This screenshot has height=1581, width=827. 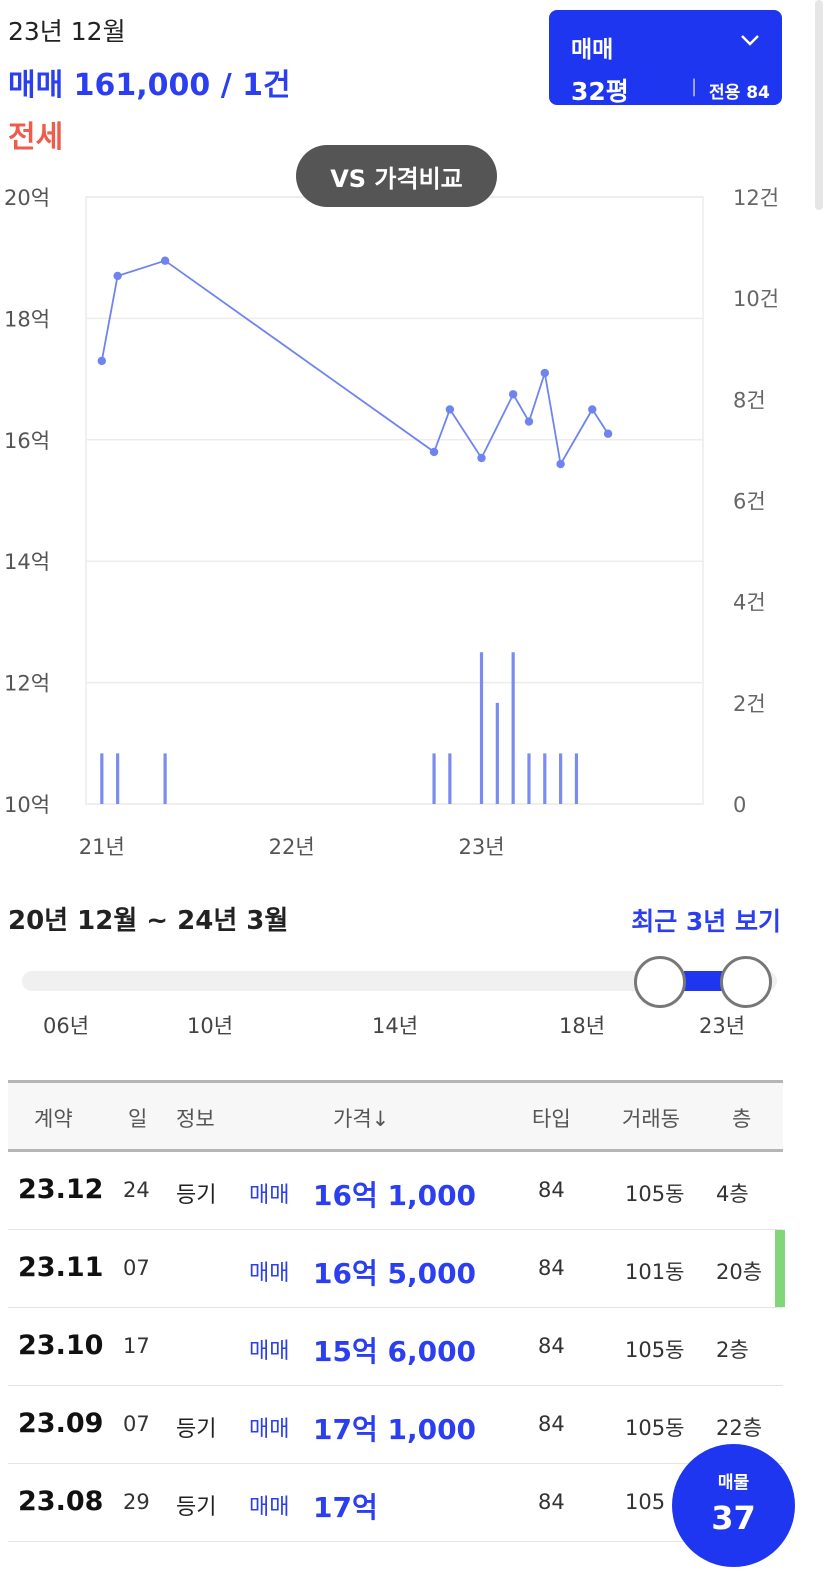 I want to click on y2-axis-tick-label: 10건, so click(x=756, y=299).